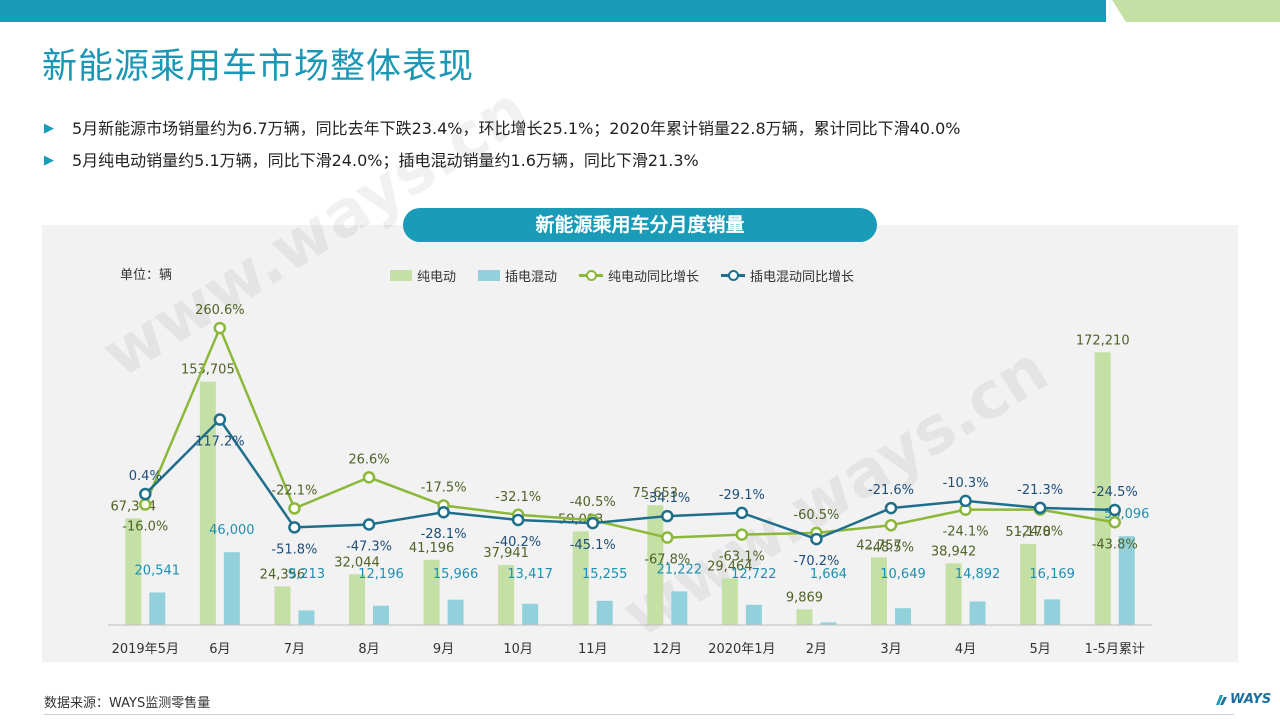 This screenshot has height=720, width=1280. I want to click on bar-bev-label: 24,356, so click(283, 574).